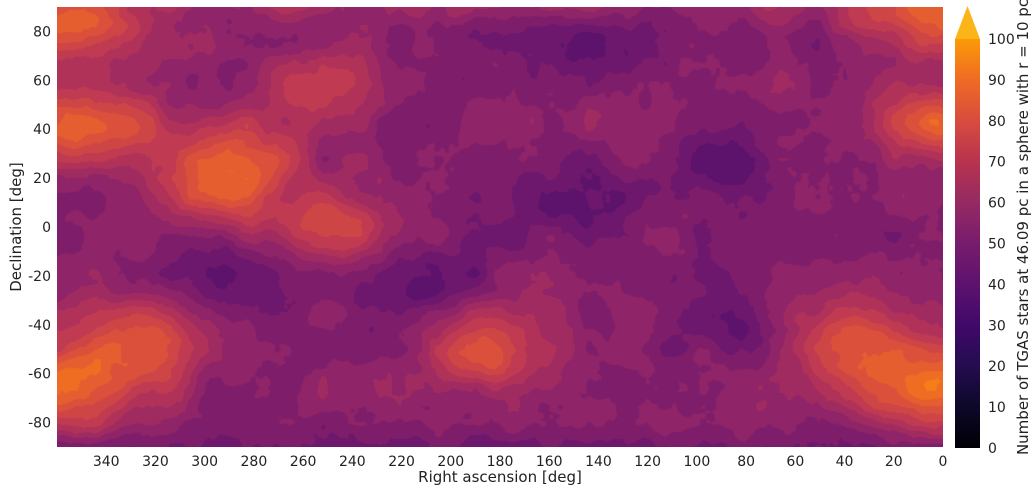 The image size is (1034, 488). I want to click on colorbar-tick-label: 50, so click(997, 245).